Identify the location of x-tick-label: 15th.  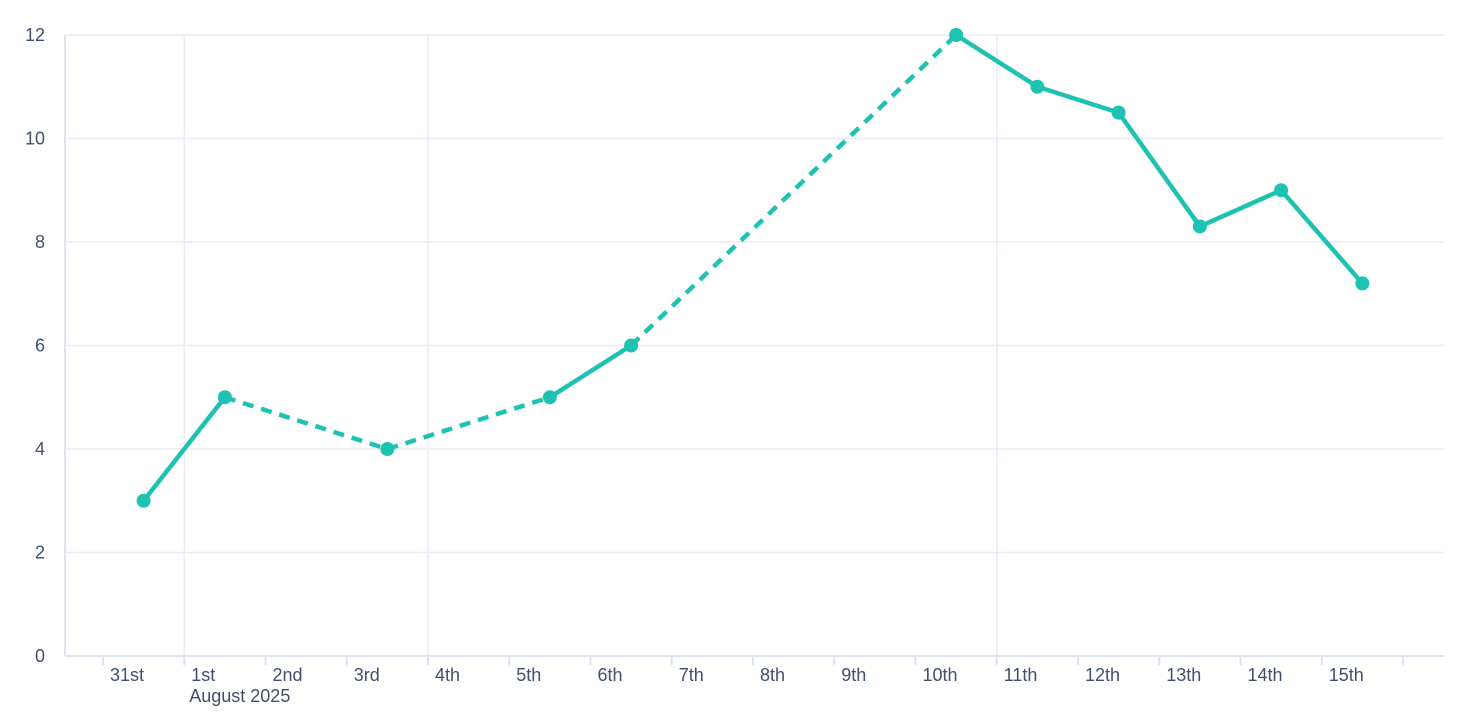
(1346, 675).